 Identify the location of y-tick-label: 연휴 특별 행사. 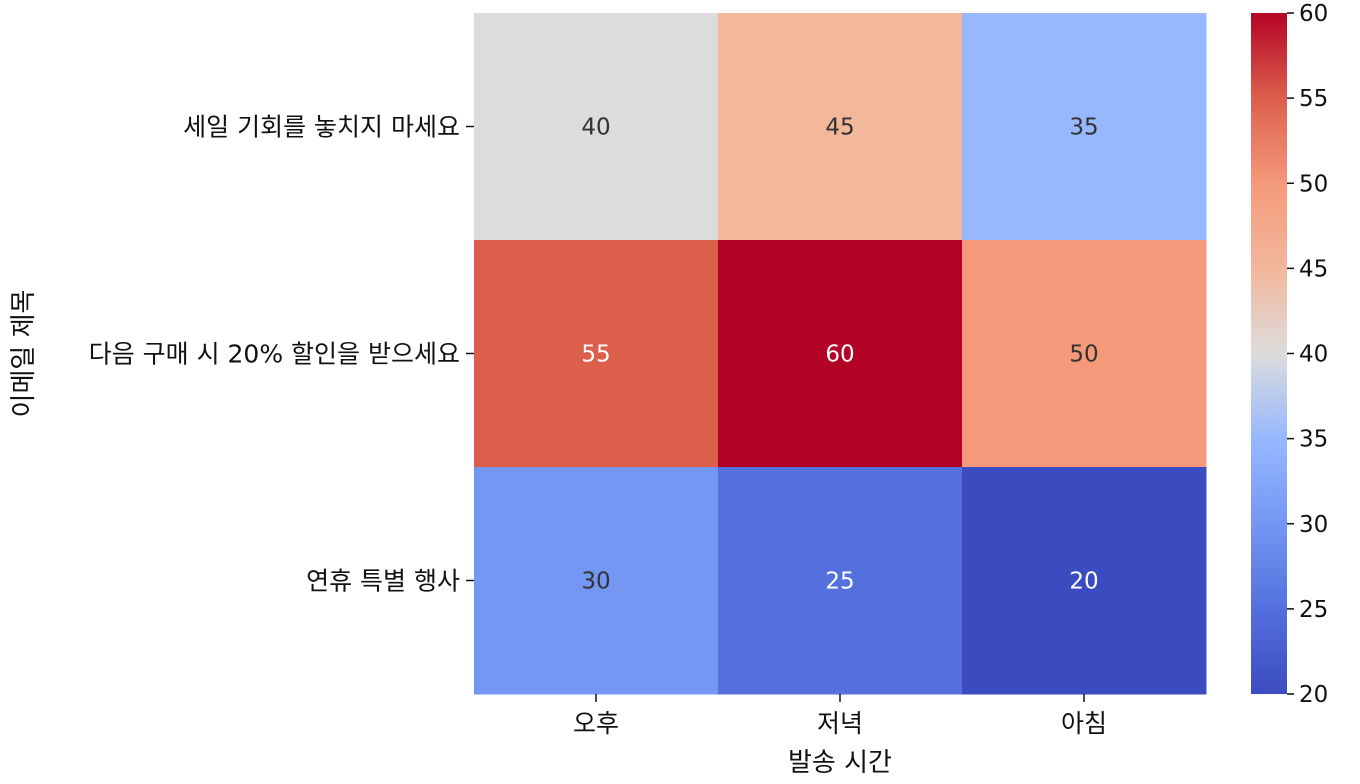
(383, 581).